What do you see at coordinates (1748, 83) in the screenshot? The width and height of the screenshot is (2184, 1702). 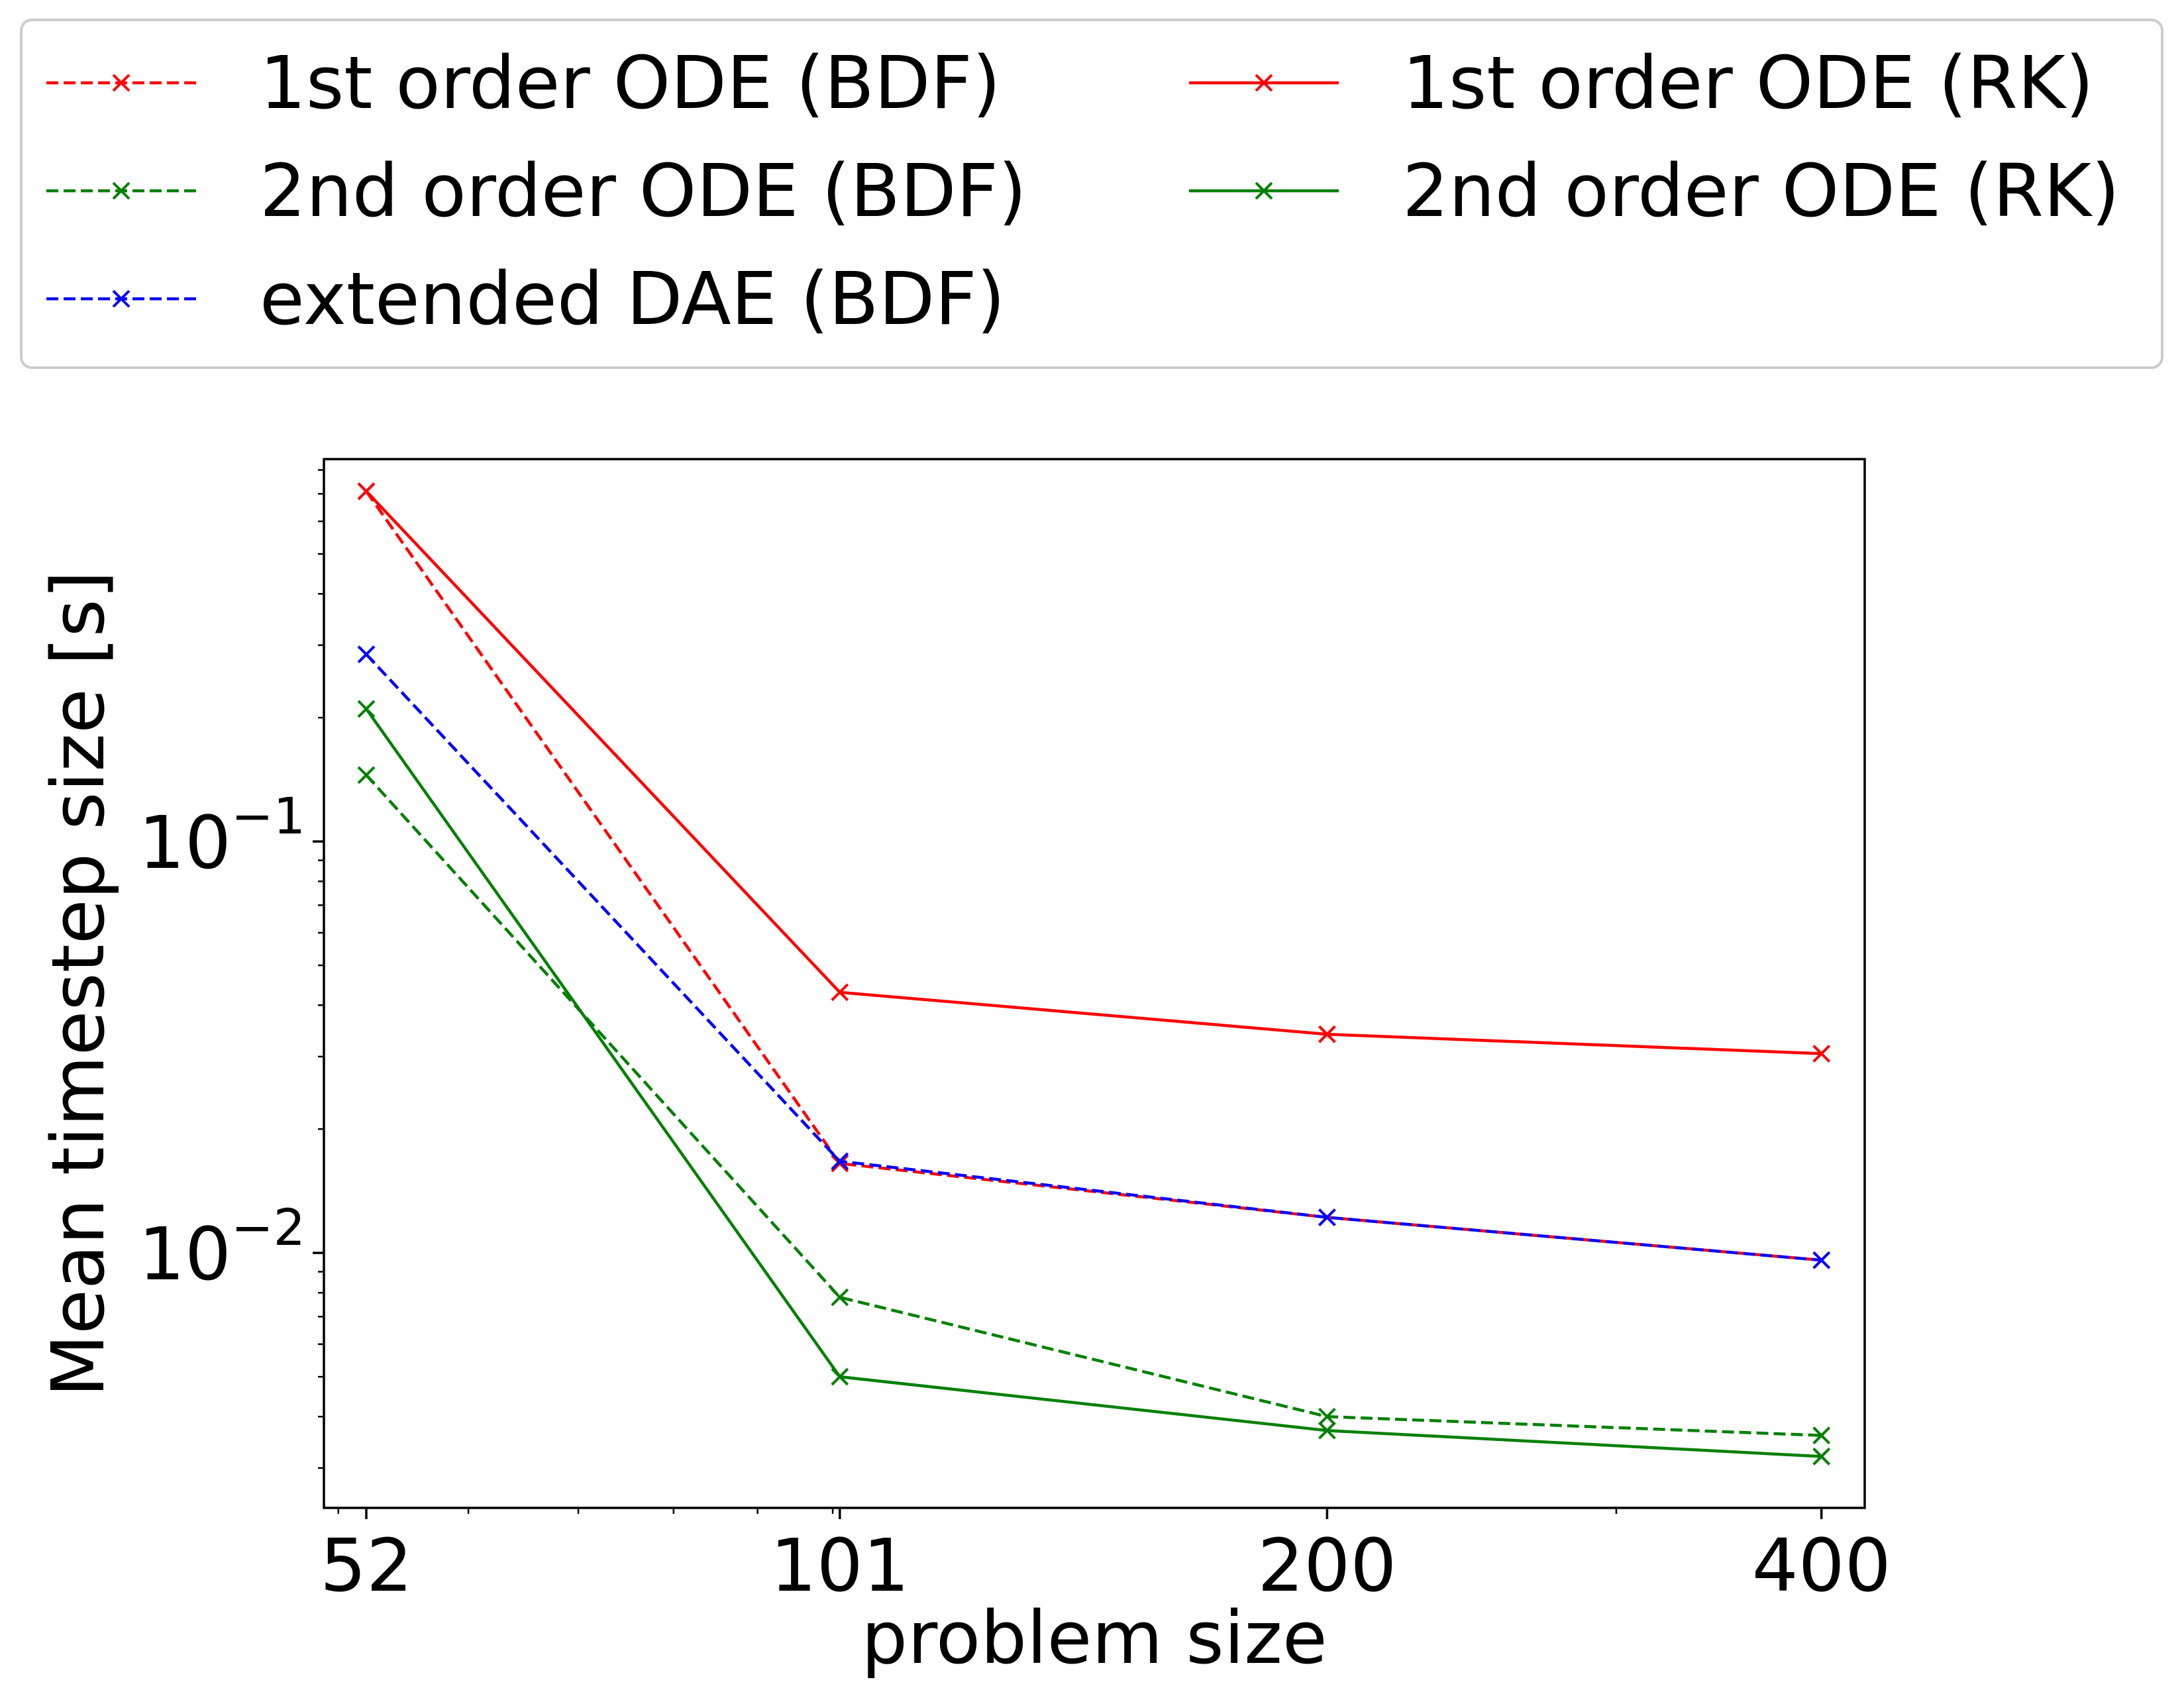 I see `legend-label: 1st order ODE (RK)` at bounding box center [1748, 83].